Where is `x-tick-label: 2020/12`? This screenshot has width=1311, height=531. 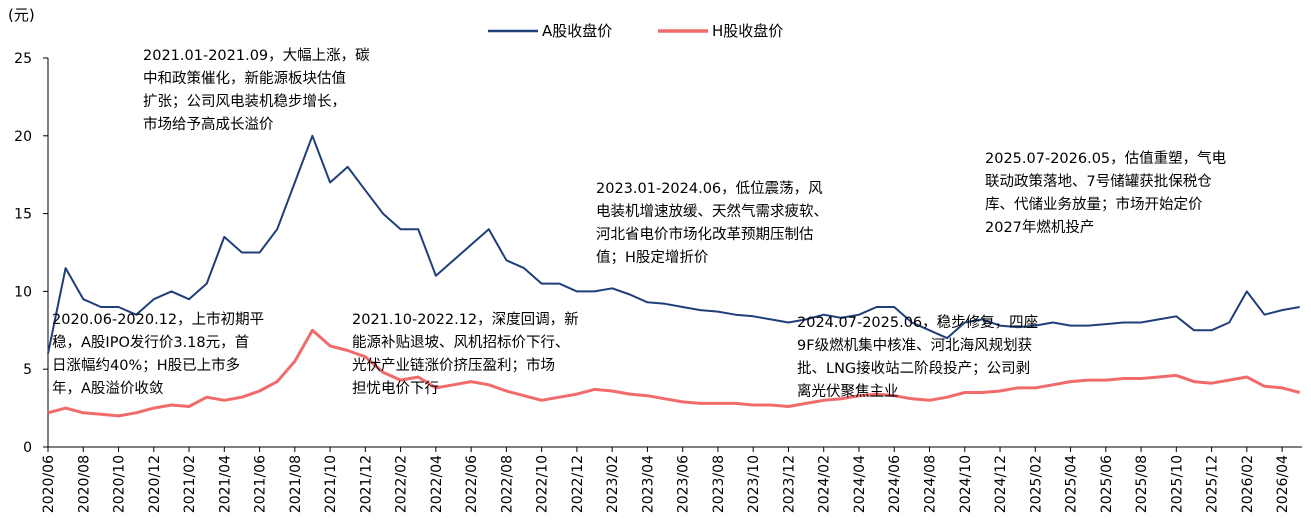 x-tick-label: 2020/12 is located at coordinates (155, 484).